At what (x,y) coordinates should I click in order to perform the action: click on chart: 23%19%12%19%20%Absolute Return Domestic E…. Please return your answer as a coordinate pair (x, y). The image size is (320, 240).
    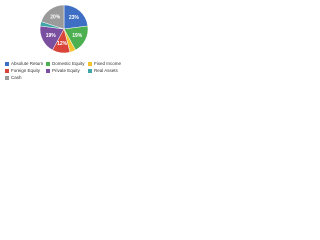
    Looking at the image, I should click on (63, 42).